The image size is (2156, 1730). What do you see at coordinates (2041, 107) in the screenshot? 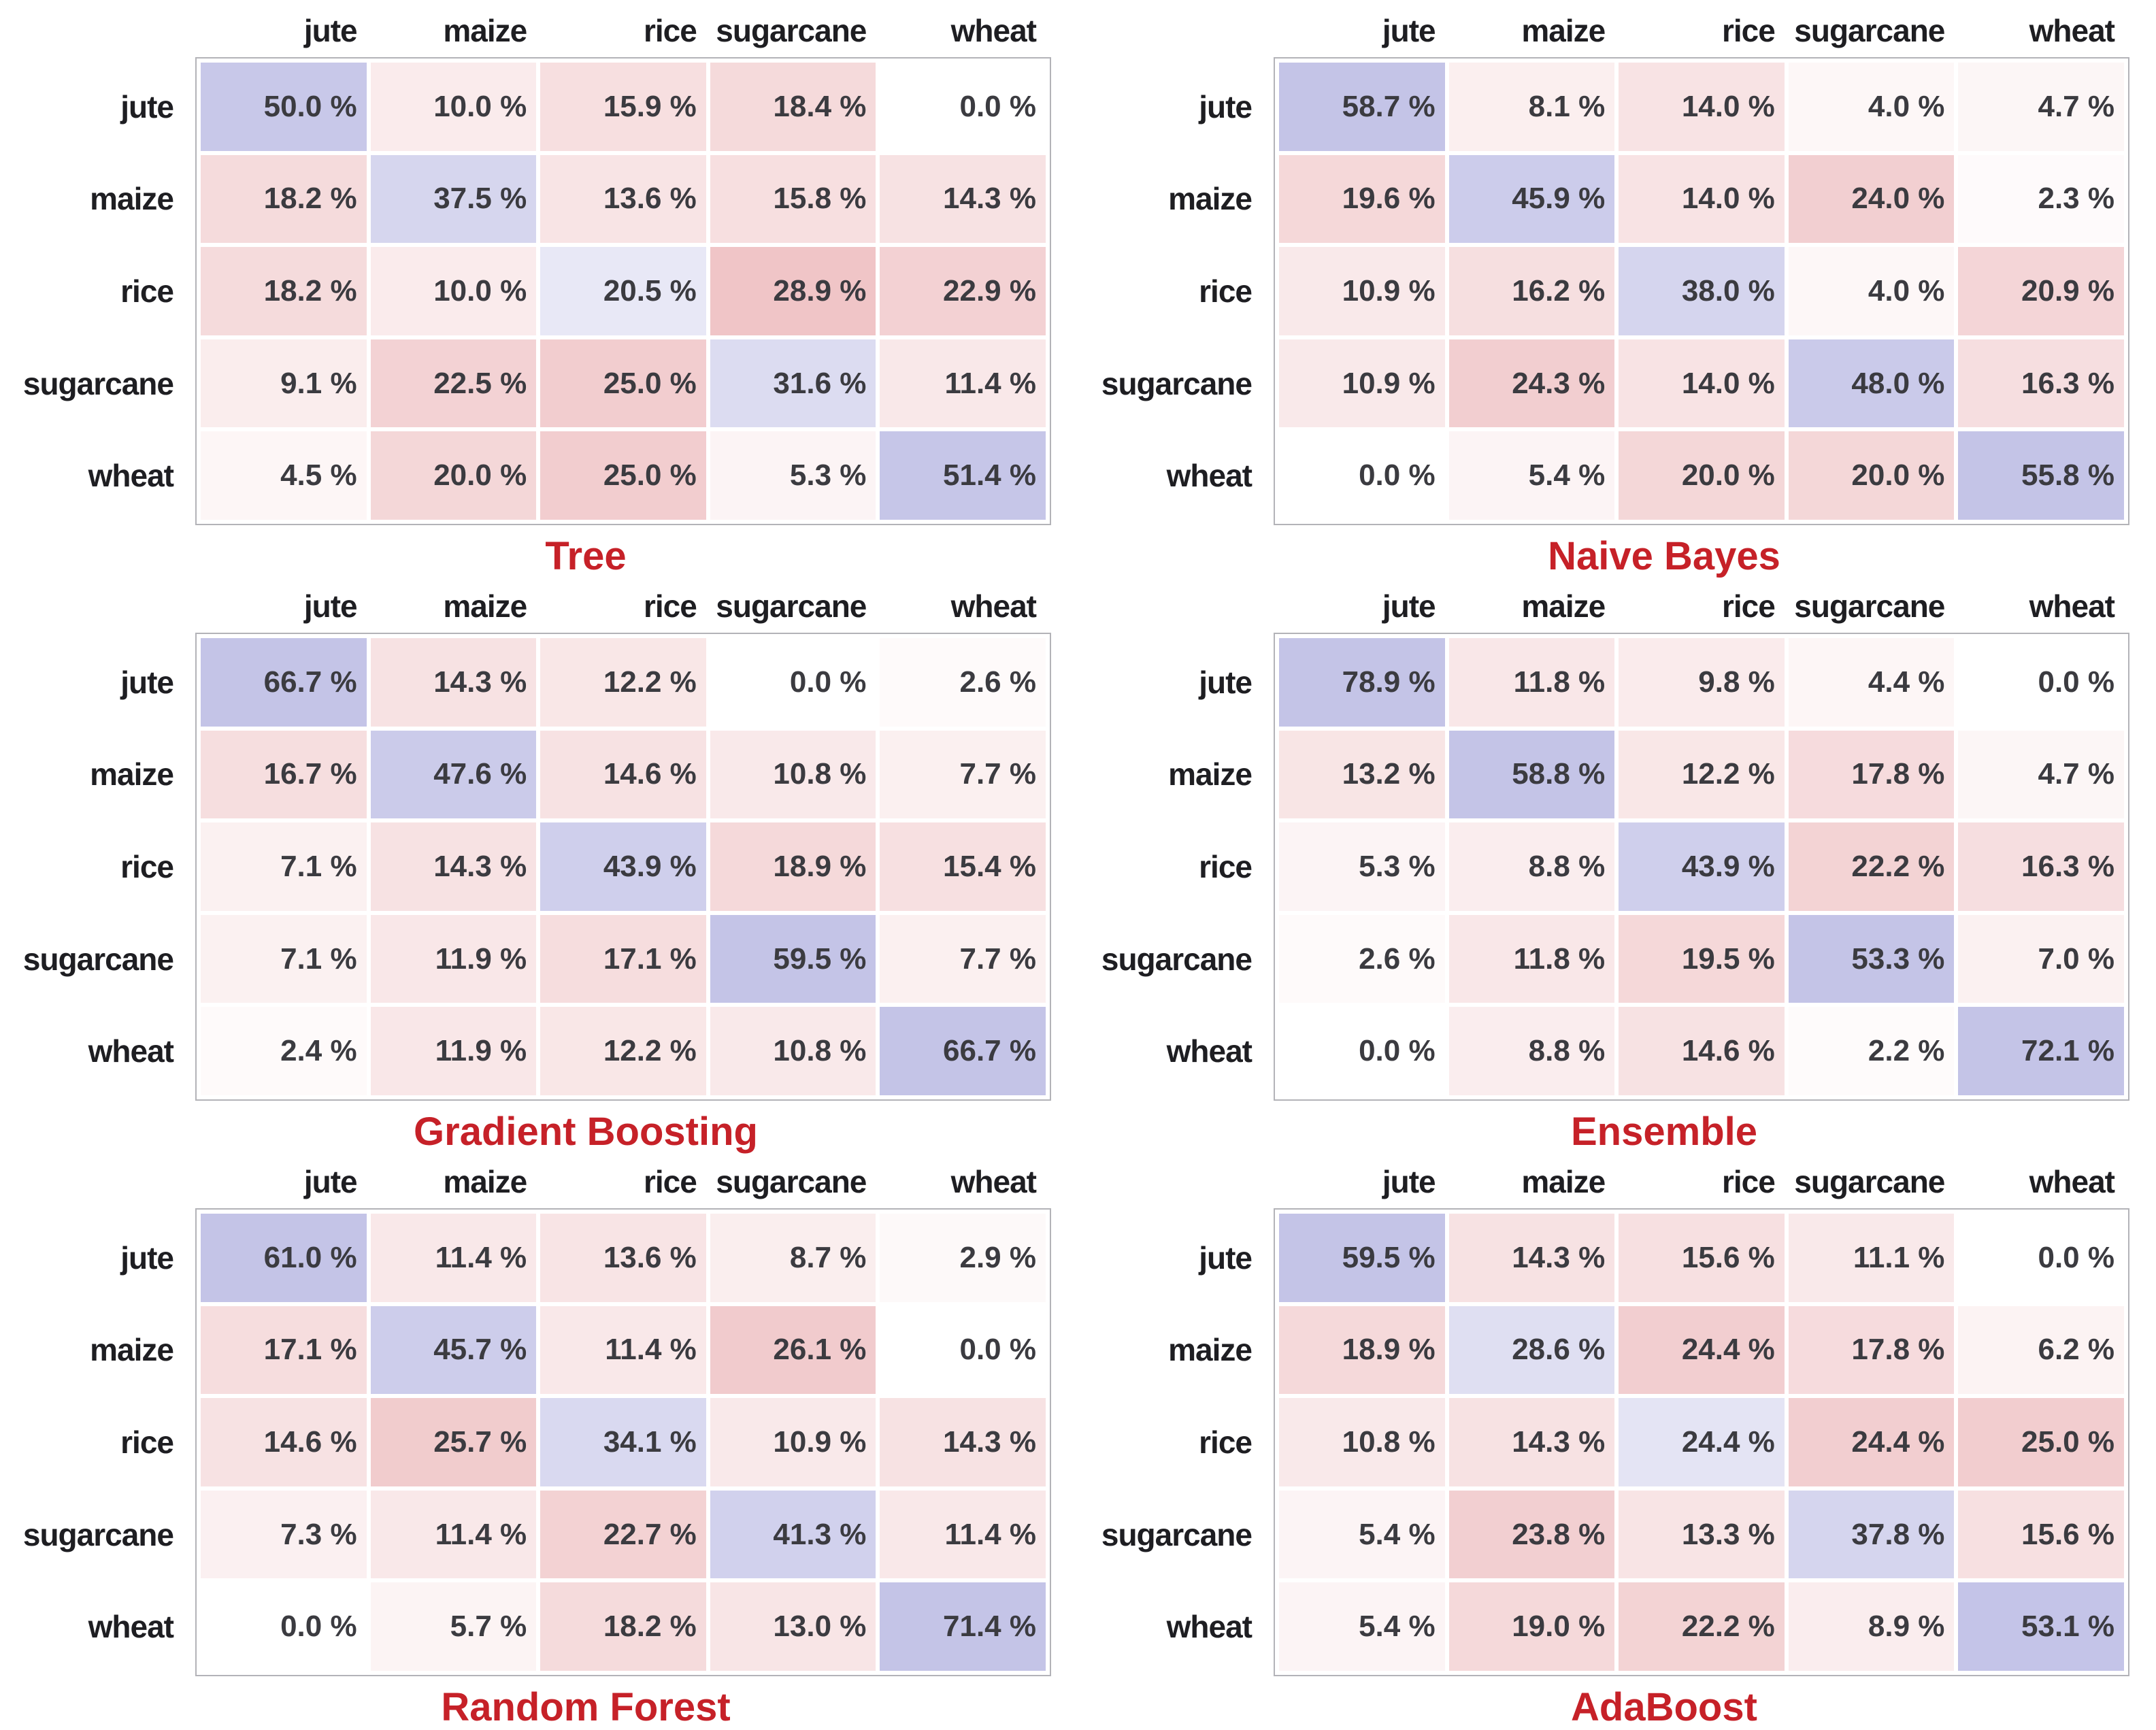
I see `matrix-cell-jute-wheat: 4.7 %` at bounding box center [2041, 107].